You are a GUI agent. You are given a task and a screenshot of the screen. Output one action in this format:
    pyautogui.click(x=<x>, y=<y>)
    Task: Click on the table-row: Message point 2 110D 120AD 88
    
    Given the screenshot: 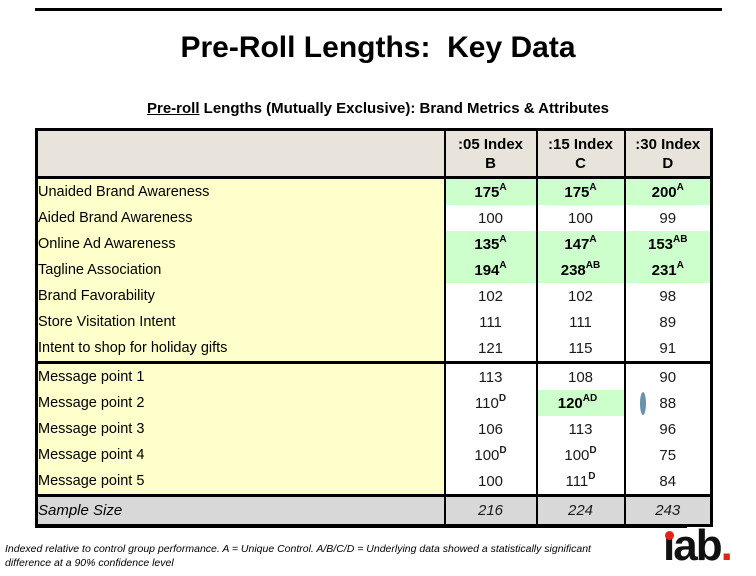 What is the action you would take?
    pyautogui.click(x=374, y=403)
    